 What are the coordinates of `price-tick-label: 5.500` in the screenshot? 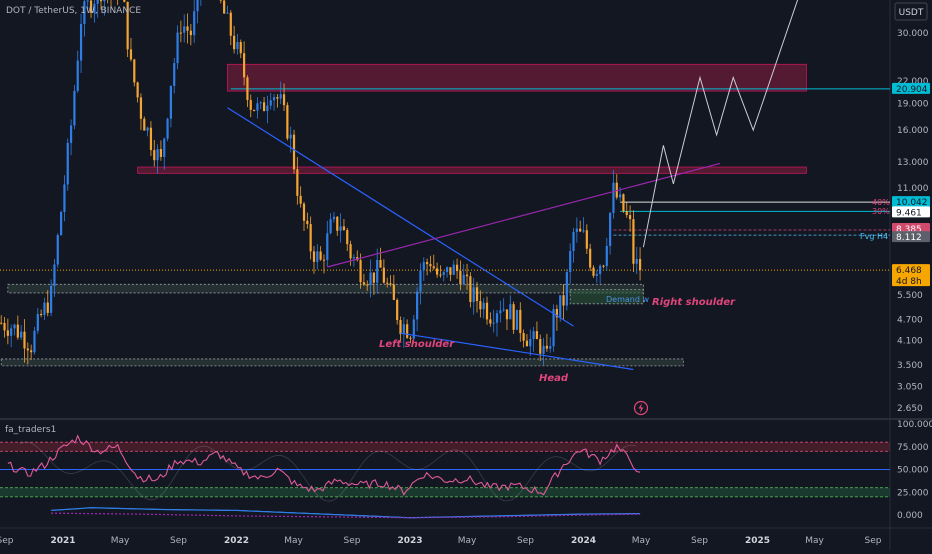 It's located at (910, 296).